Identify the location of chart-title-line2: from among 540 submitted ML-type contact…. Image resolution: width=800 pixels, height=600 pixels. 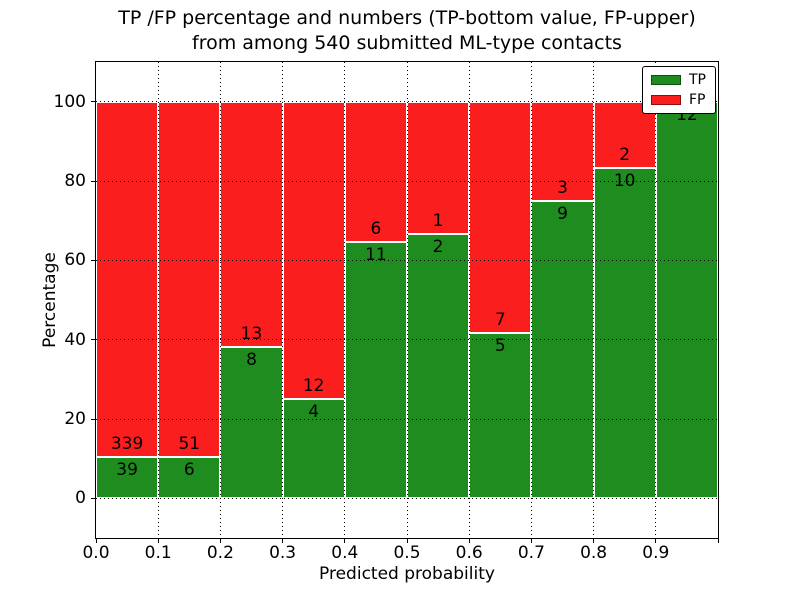
(407, 43).